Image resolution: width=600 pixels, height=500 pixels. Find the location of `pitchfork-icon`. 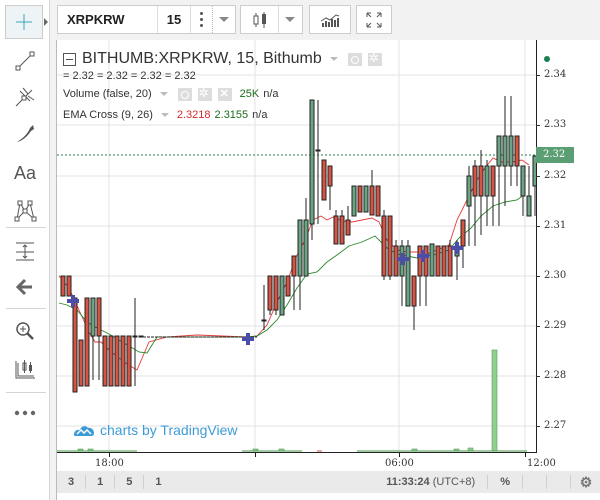

pitchfork-icon is located at coordinates (25, 97).